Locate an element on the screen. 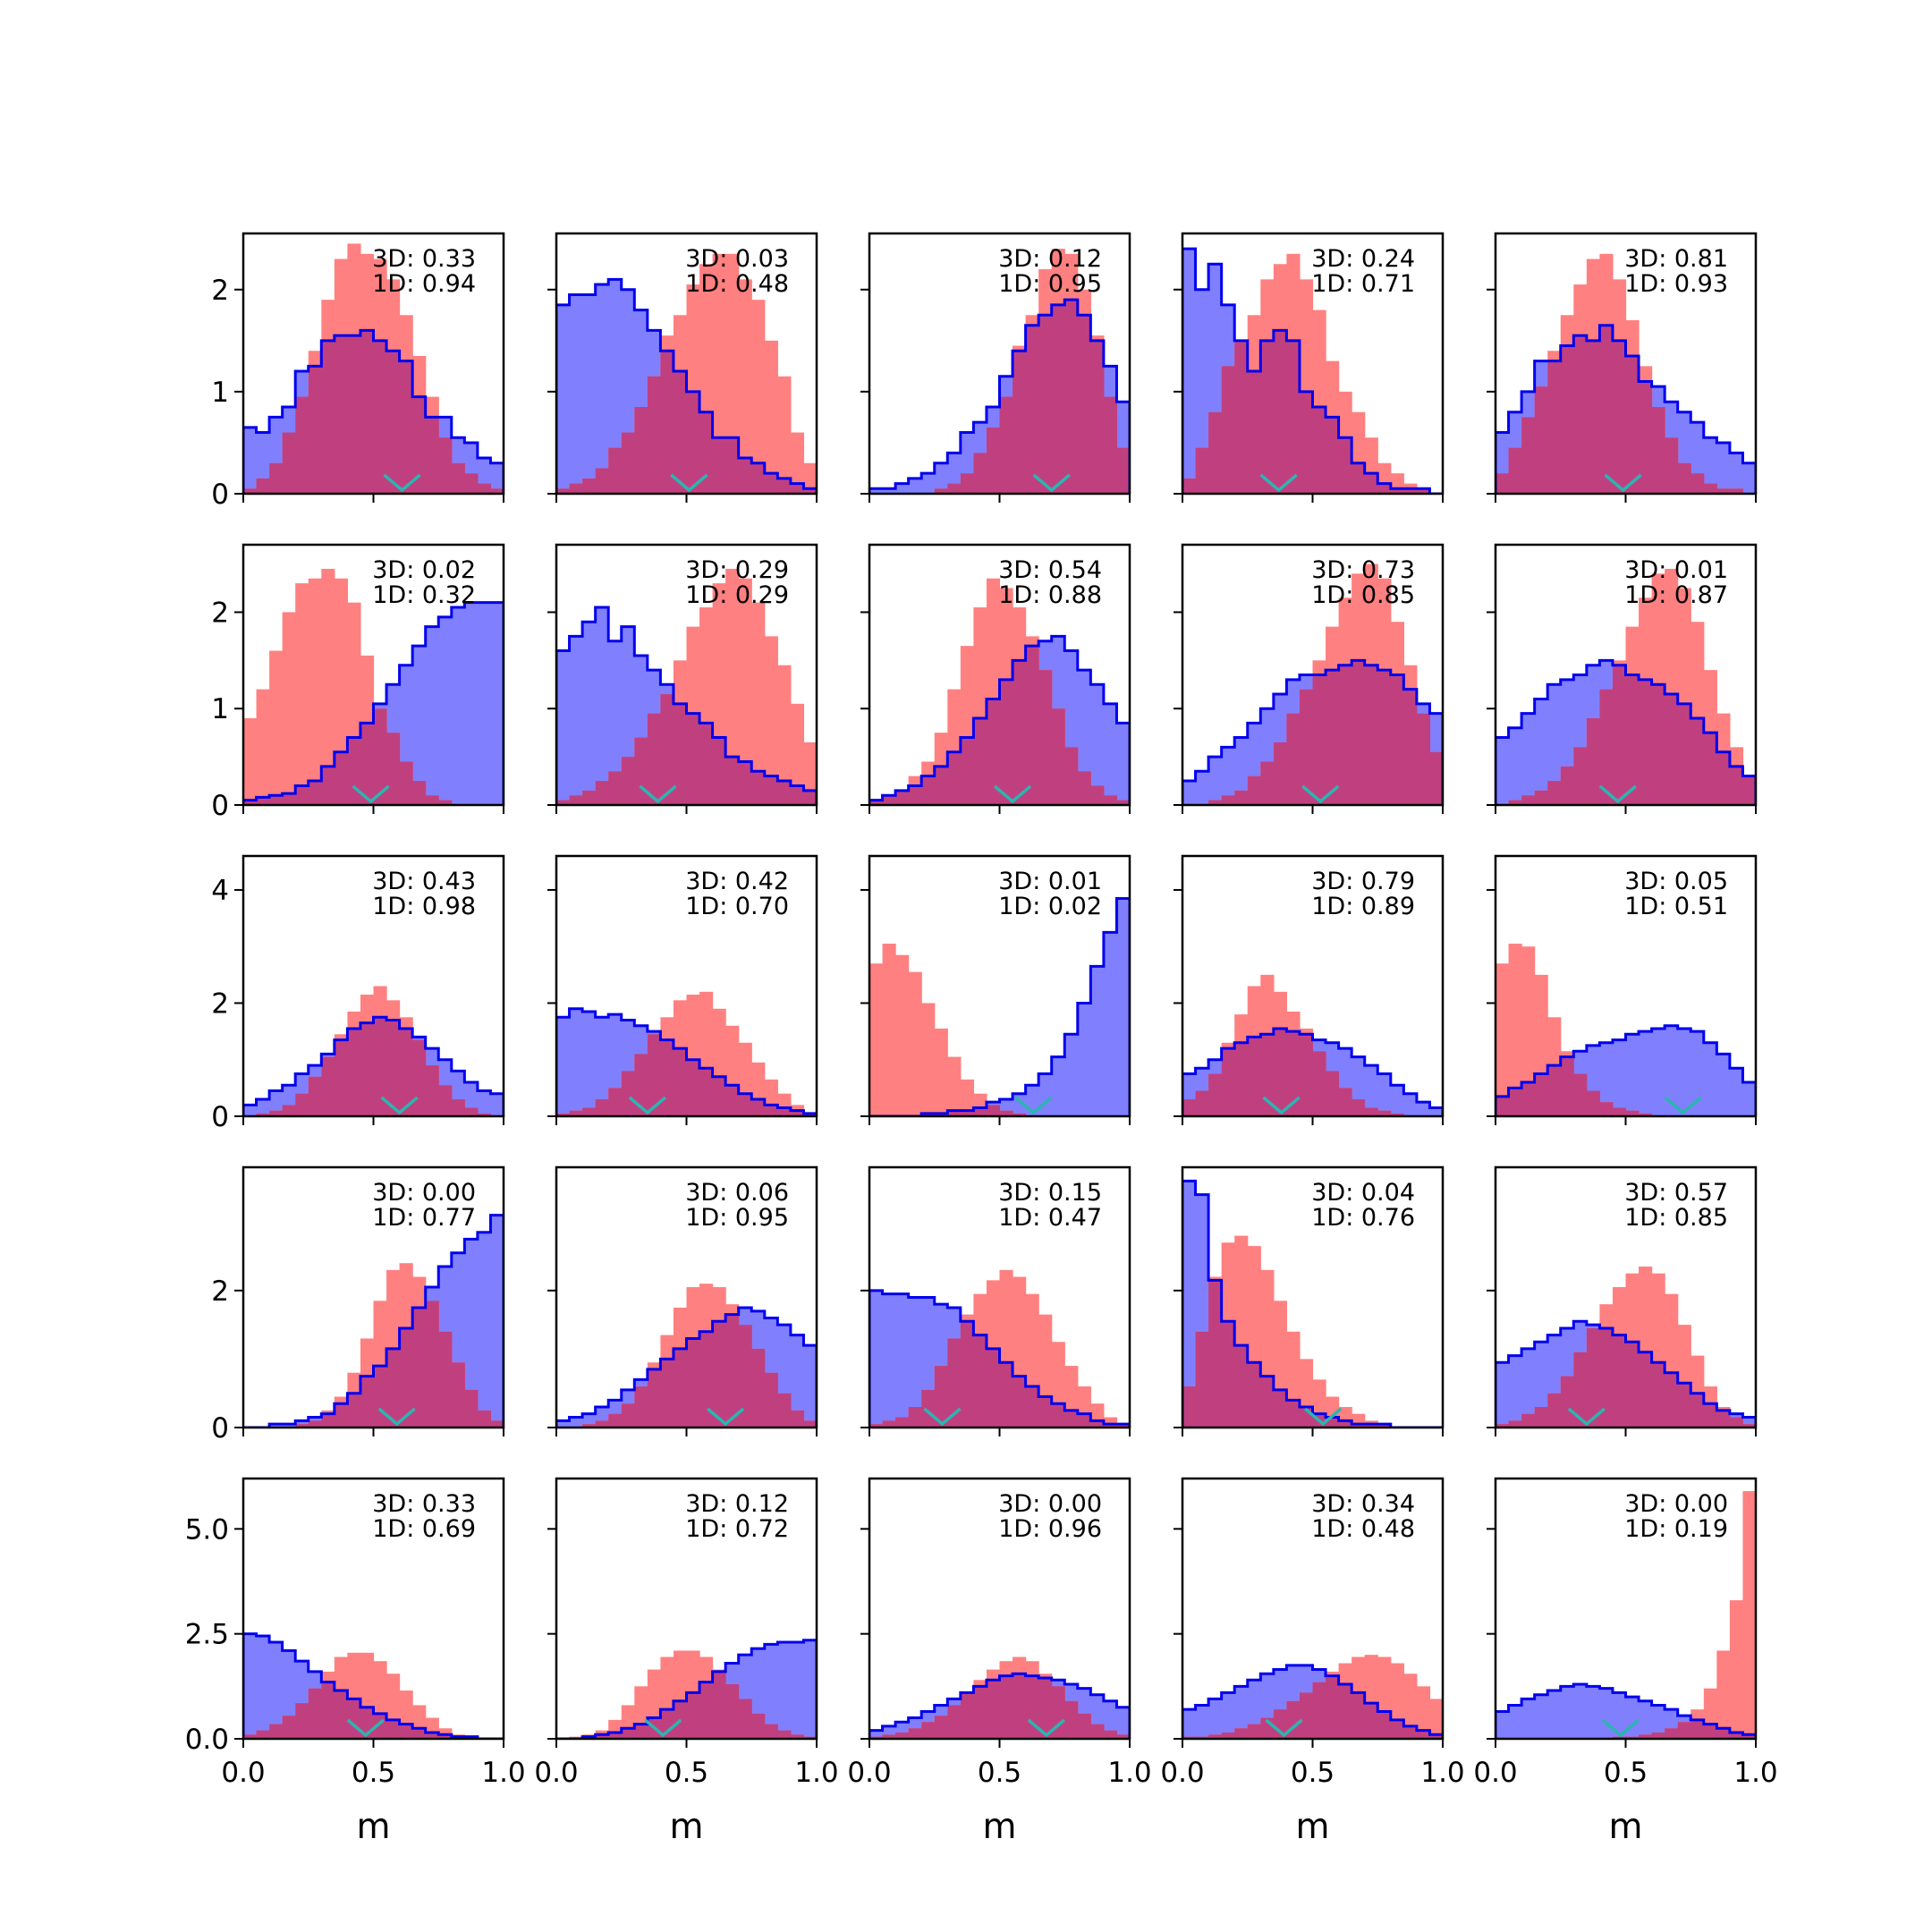 This screenshot has height=1932, width=1932. x-axis-label: m is located at coordinates (1000, 1827).